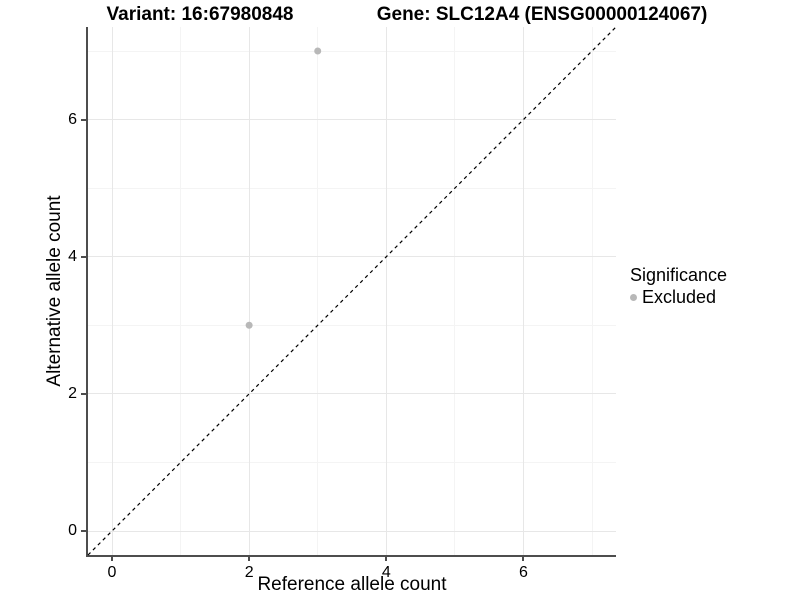 This screenshot has height=600, width=800. Describe the element at coordinates (679, 275) in the screenshot. I see `legend-title: Significance` at that location.